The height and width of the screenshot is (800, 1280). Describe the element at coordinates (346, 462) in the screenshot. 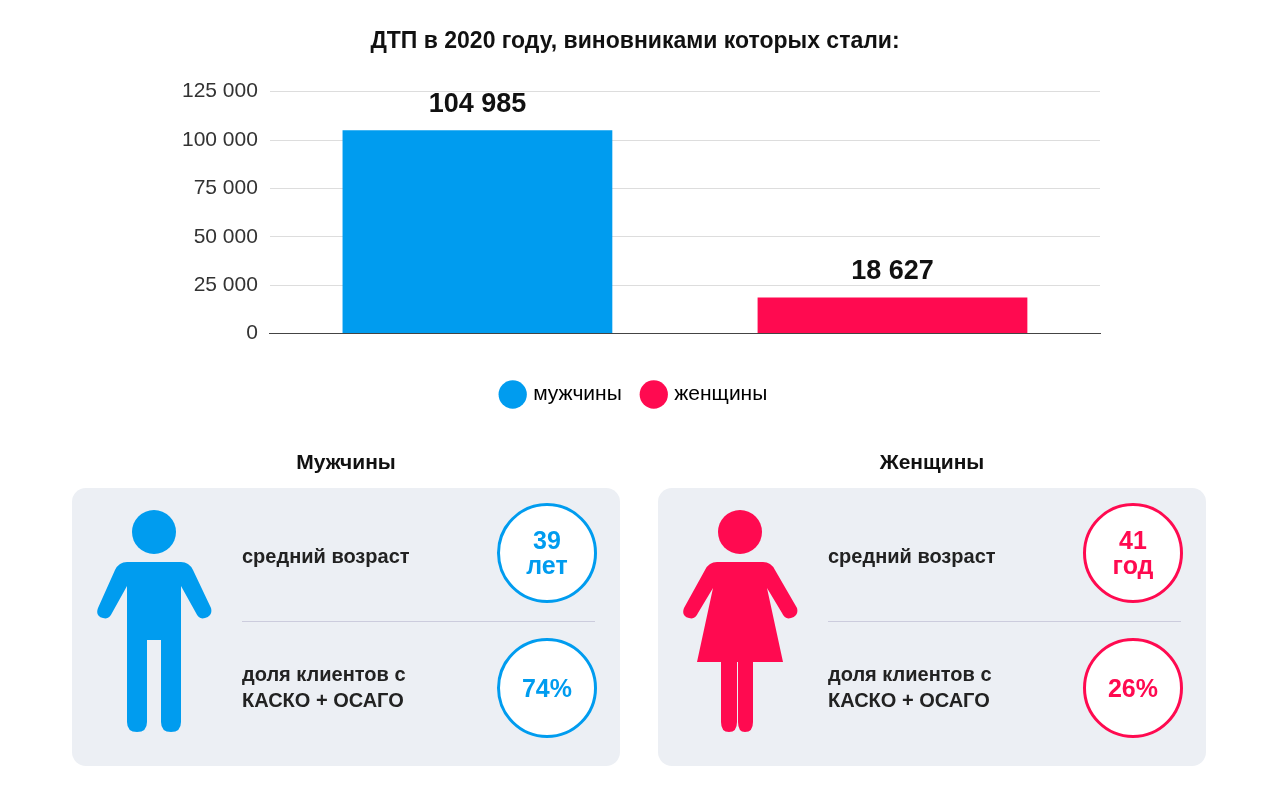

I see `text: Мужчины` at that location.